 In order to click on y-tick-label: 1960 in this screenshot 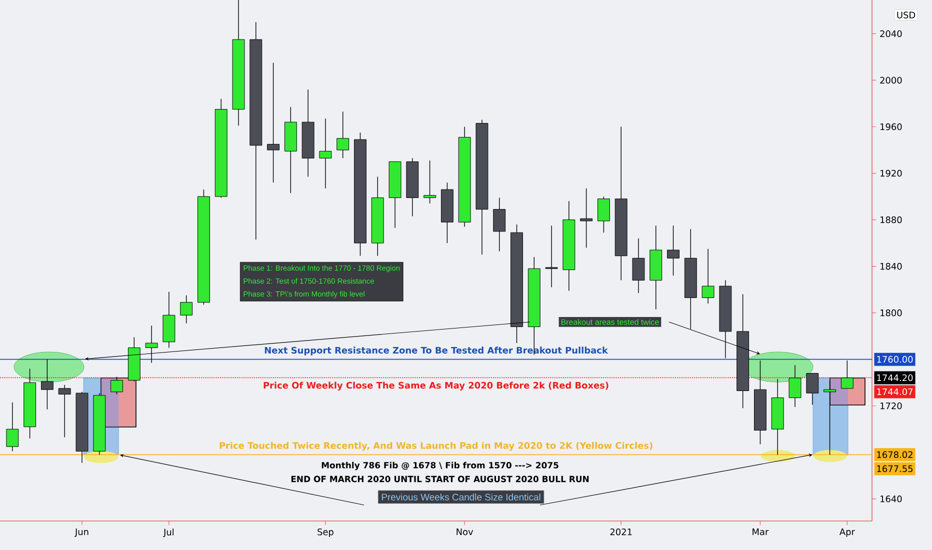, I will do `click(891, 126)`.